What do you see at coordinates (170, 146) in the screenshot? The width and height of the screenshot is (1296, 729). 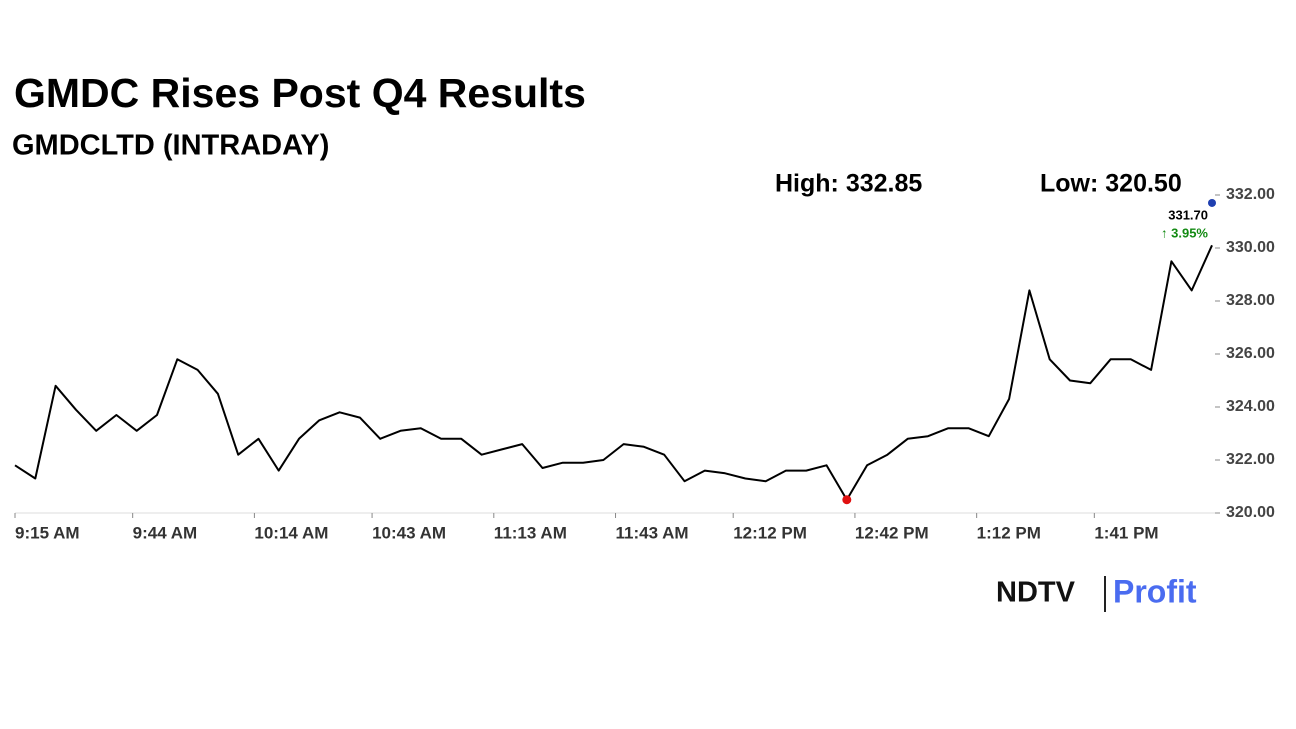 I see `chart-subtitle: GMDCLTD (INTRADAY)` at bounding box center [170, 146].